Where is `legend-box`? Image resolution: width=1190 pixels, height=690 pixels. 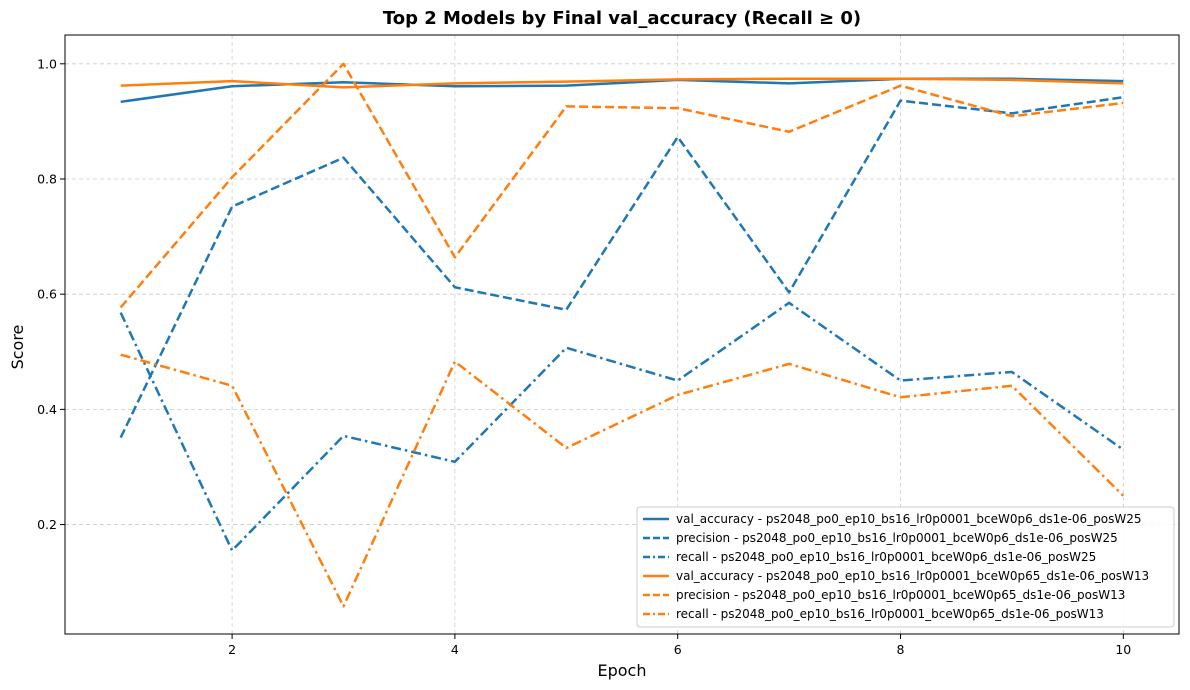
legend-box is located at coordinates (905, 567).